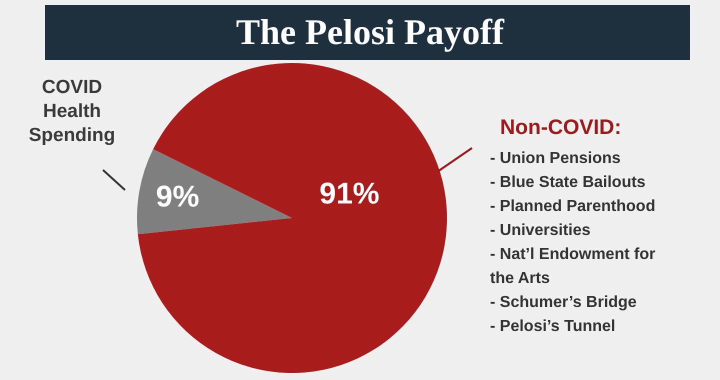 This screenshot has width=720, height=380. Describe the element at coordinates (72, 111) in the screenshot. I see `slice-label: COVID Health Spending` at that location.